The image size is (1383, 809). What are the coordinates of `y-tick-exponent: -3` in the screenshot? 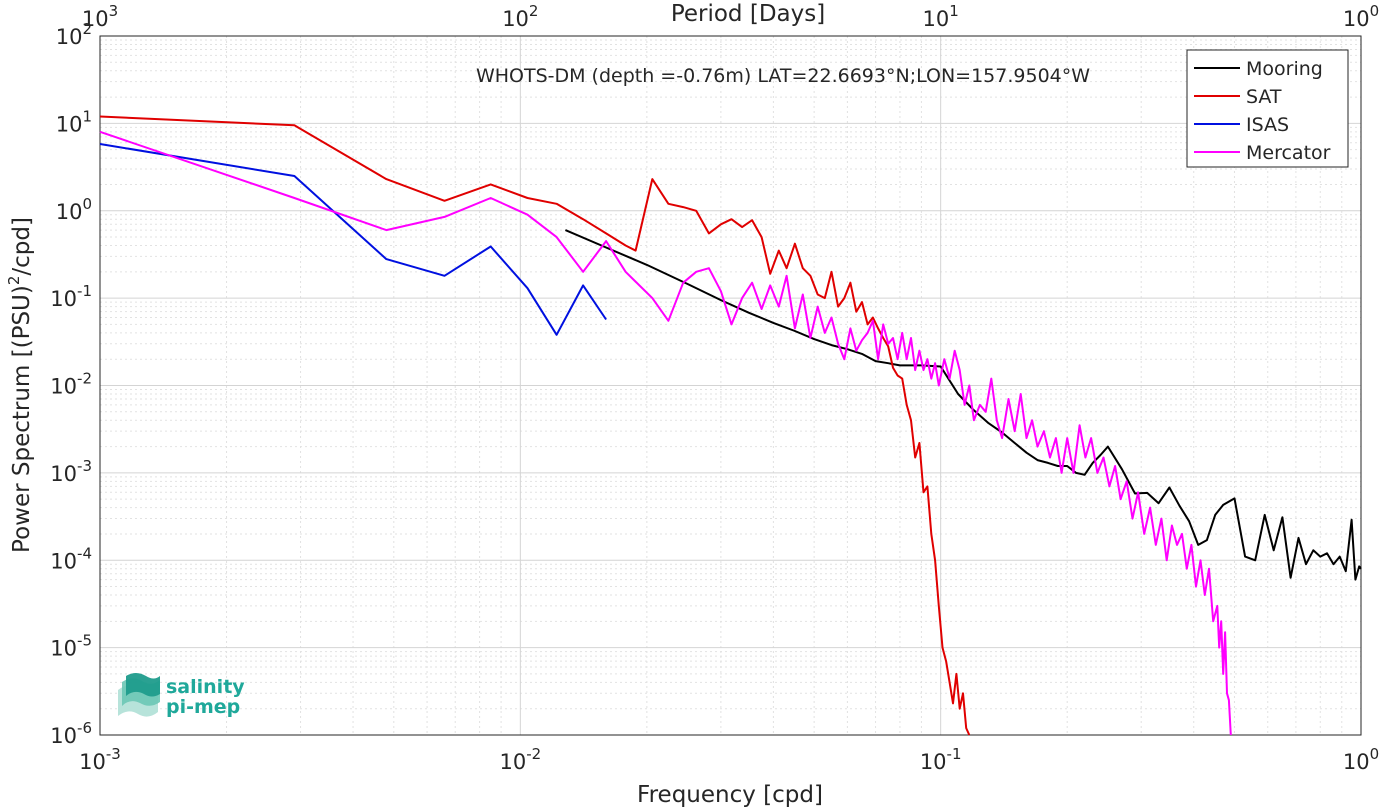 It's located at (84, 466).